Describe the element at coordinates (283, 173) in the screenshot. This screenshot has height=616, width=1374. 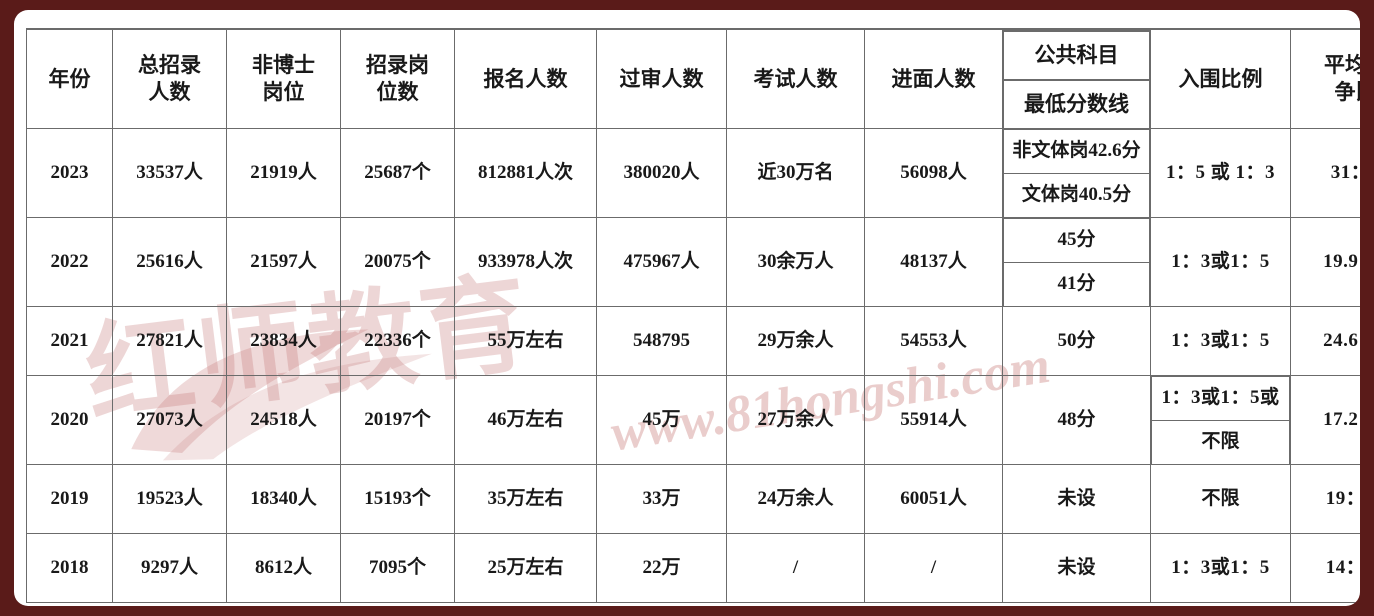
I see `cell-non-phd-posts: 21919人` at that location.